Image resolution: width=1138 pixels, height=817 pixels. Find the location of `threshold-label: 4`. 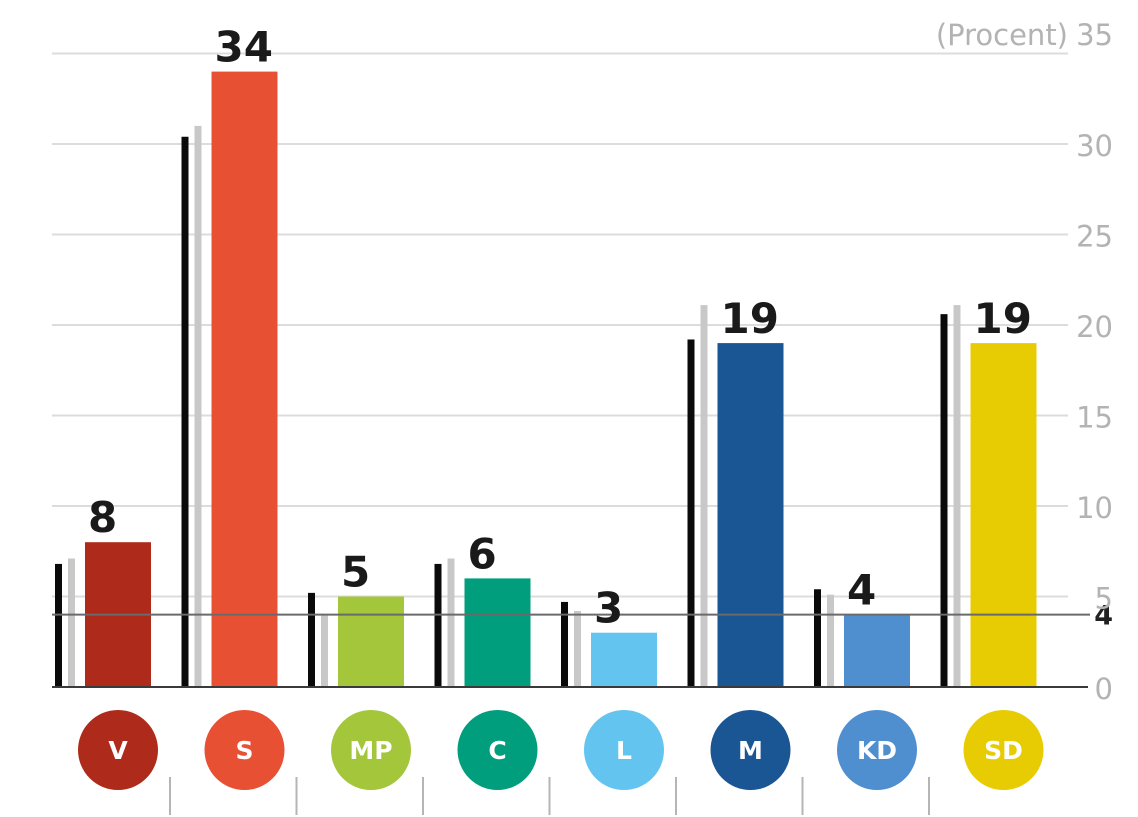

threshold-label: 4 is located at coordinates (1103, 616).